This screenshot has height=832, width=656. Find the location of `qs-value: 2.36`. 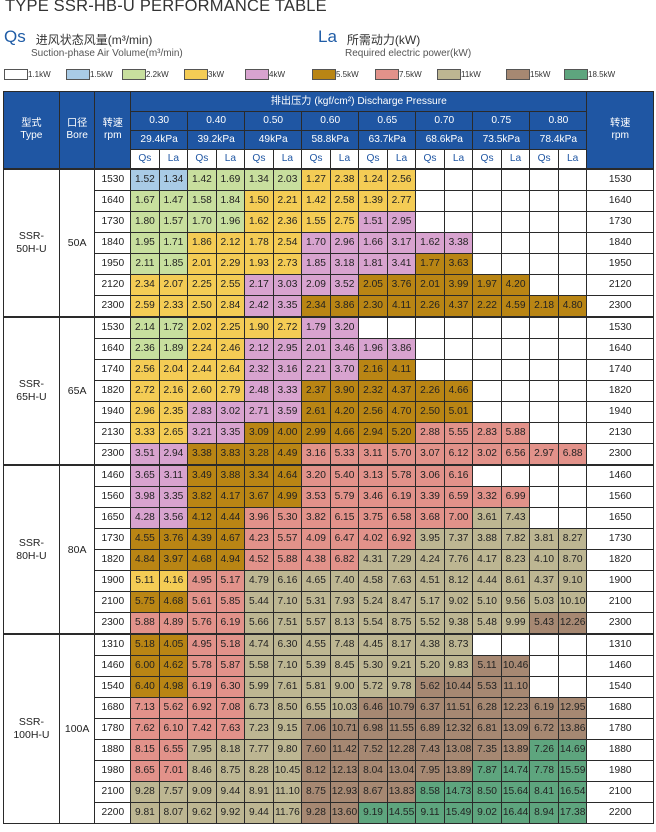

qs-value: 2.36 is located at coordinates (145, 349).